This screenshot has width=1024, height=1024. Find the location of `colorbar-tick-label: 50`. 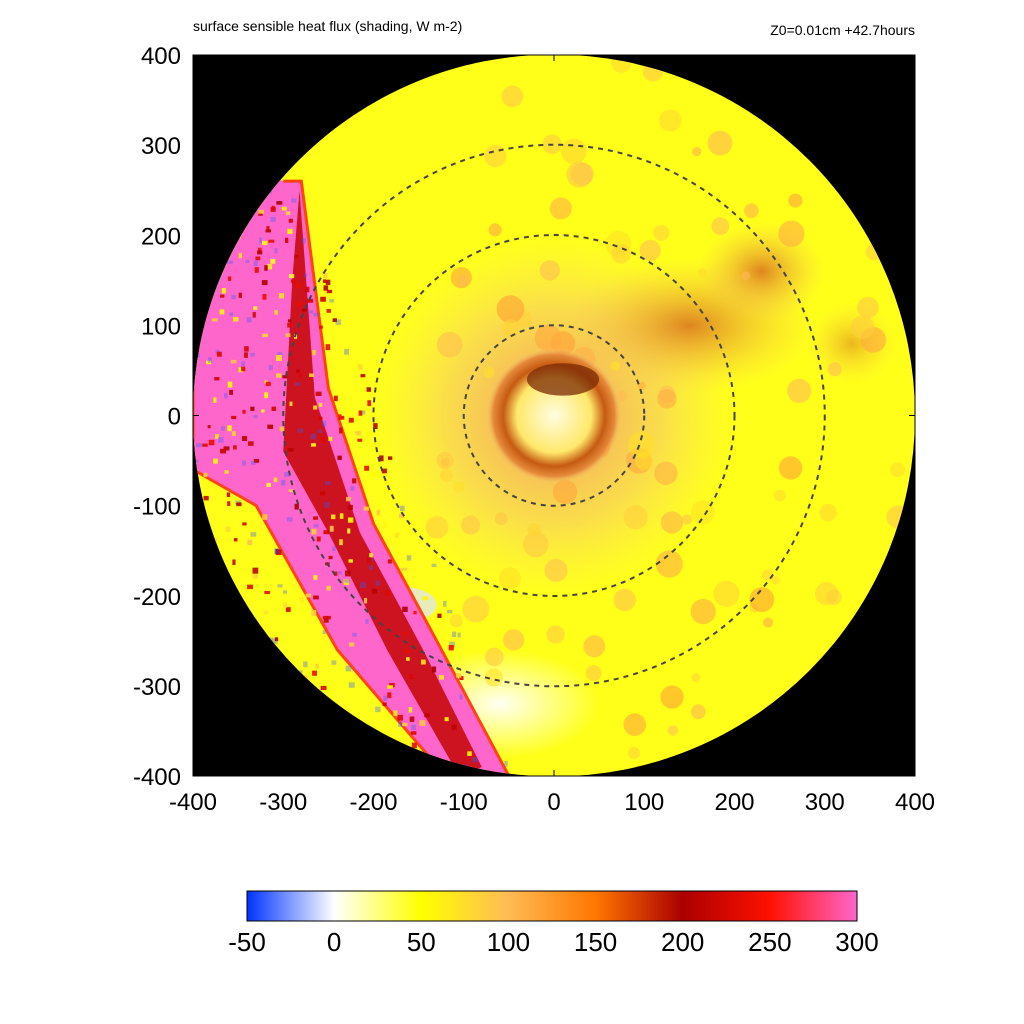

colorbar-tick-label: 50 is located at coordinates (421, 942).